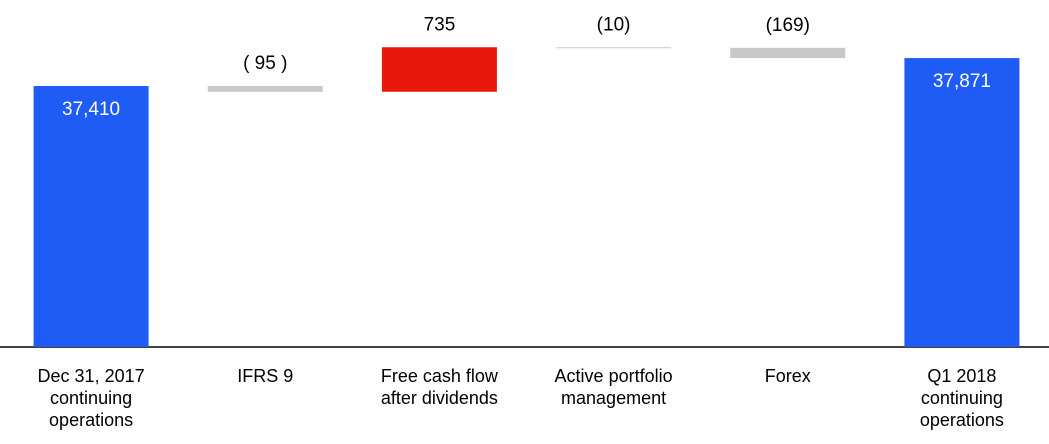  I want to click on value-label: 735, so click(440, 24).